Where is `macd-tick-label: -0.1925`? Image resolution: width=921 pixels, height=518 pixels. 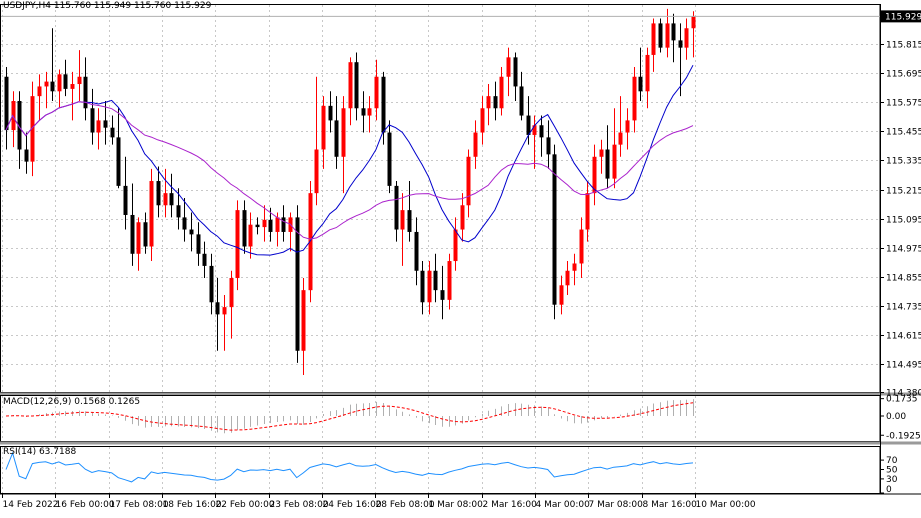
macd-tick-label: -0.1925 is located at coordinates (903, 436).